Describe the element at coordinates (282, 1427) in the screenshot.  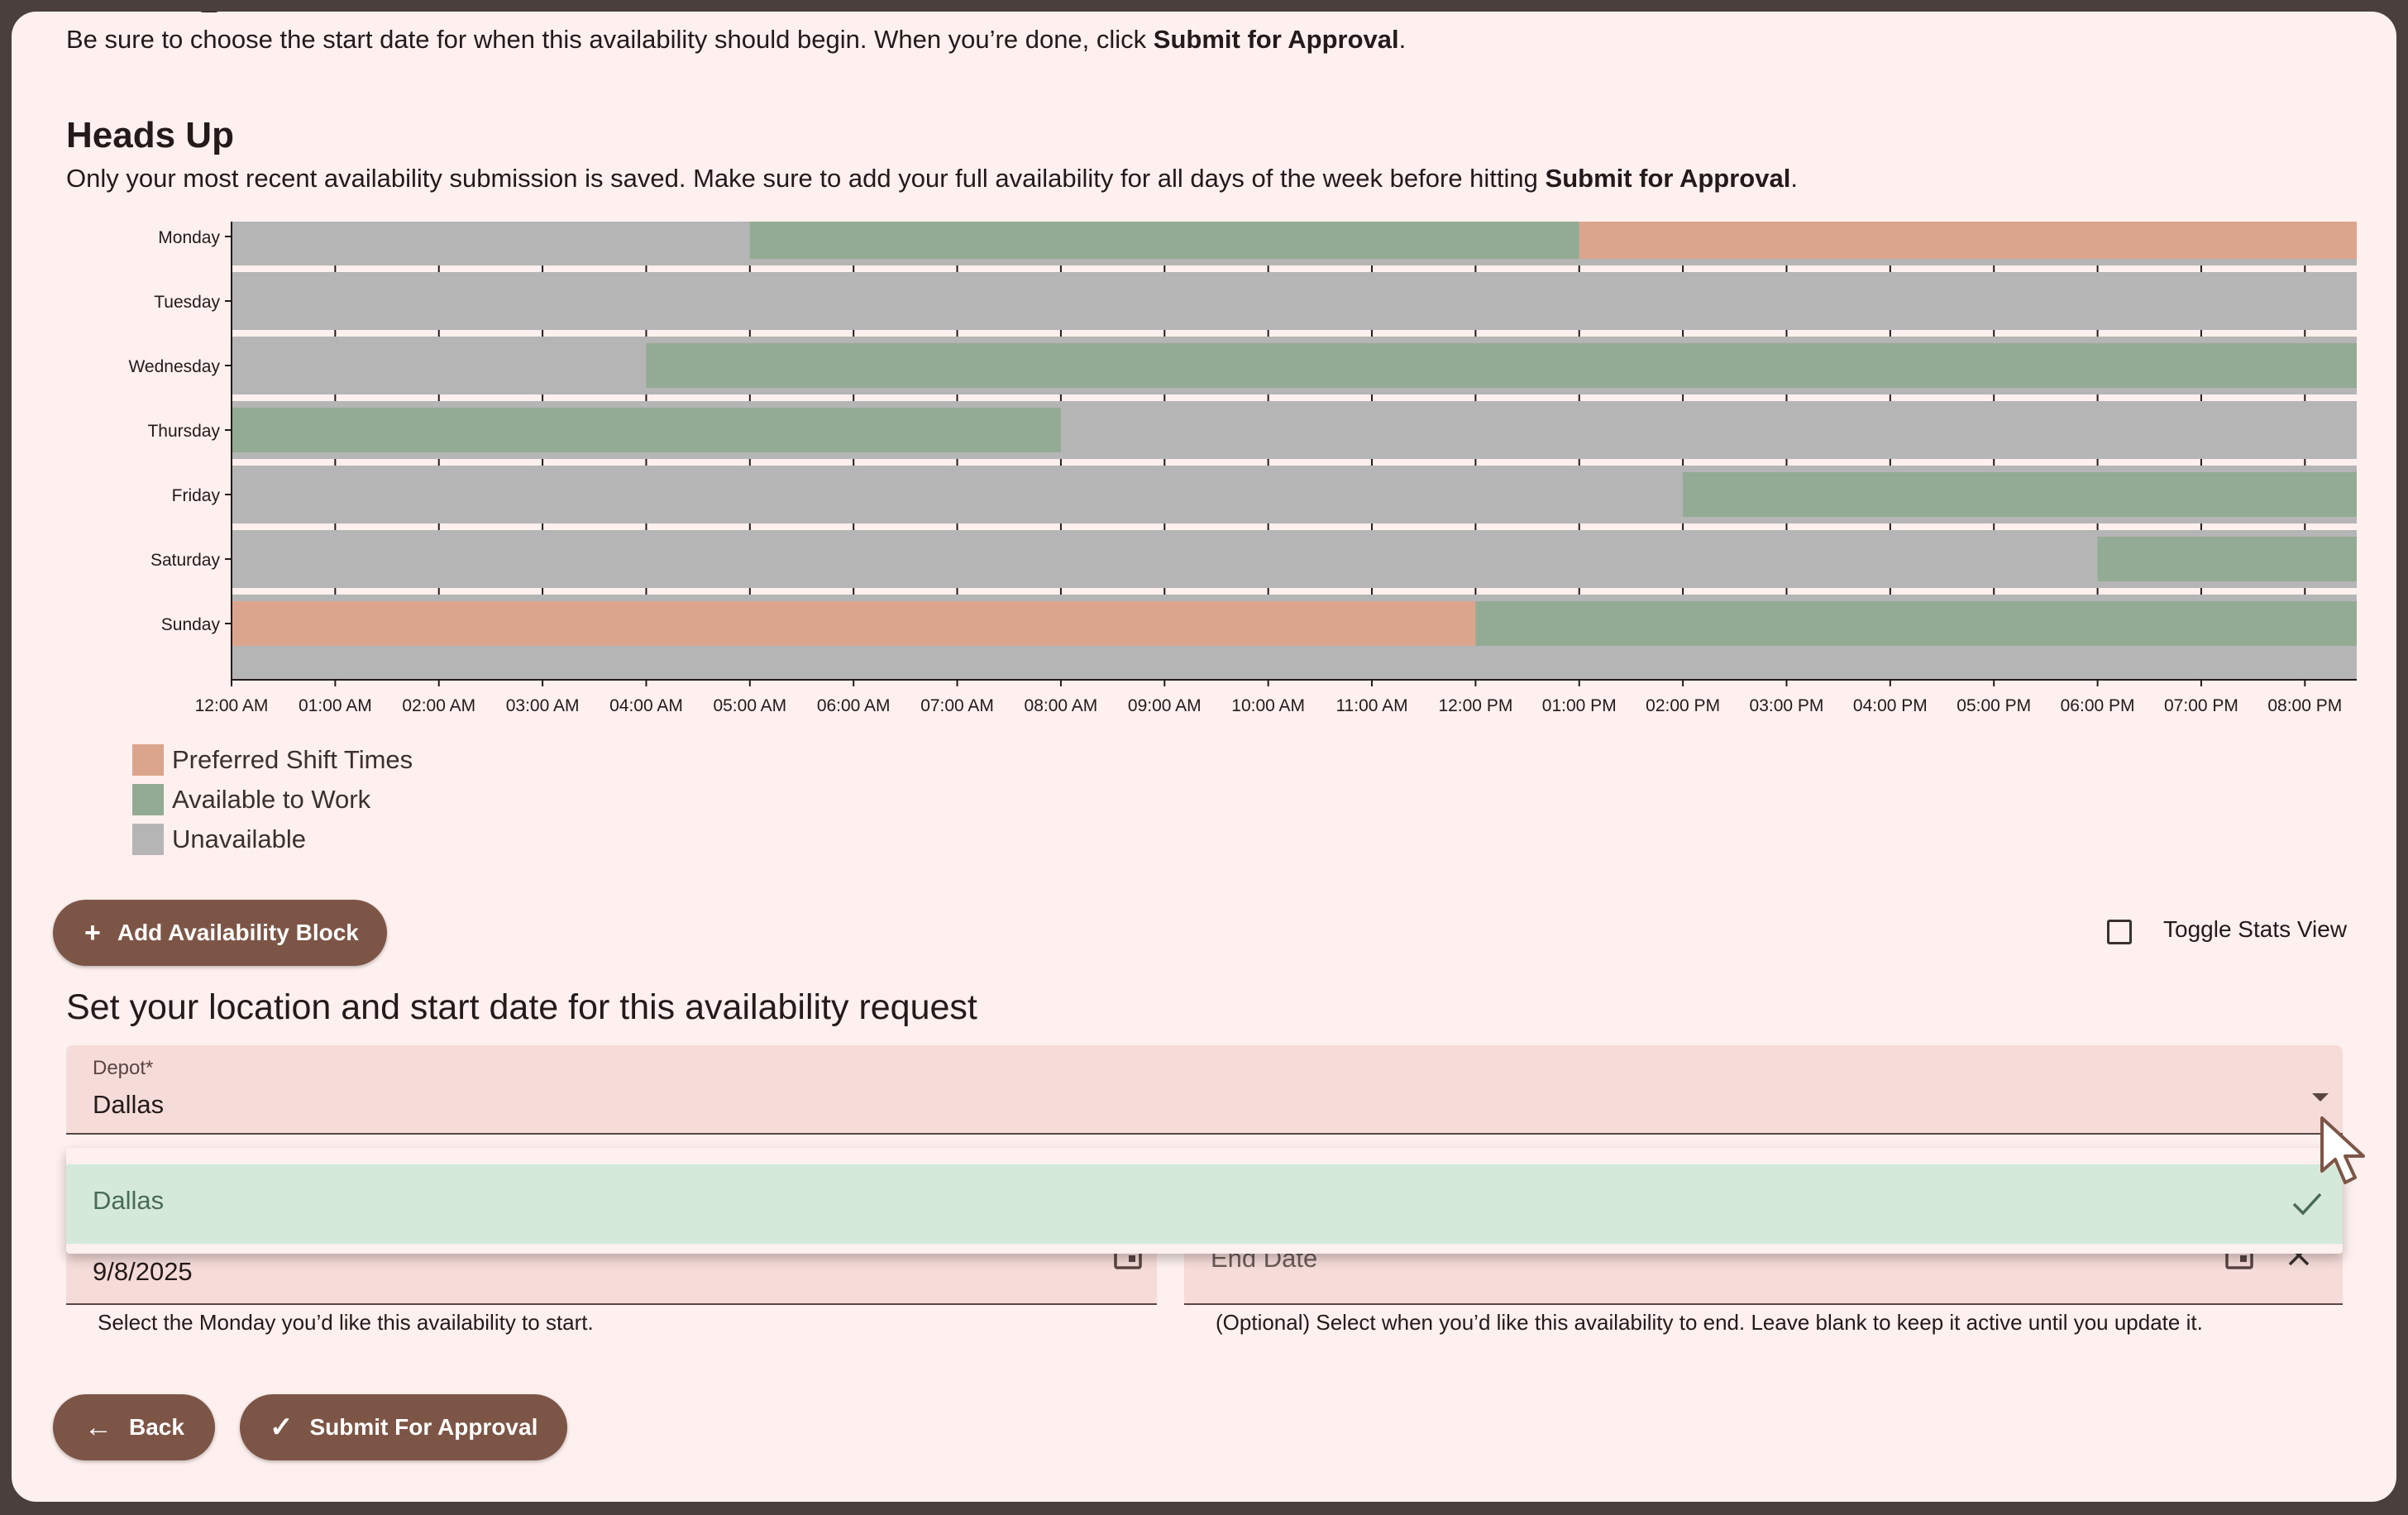
I see `check-icon: ✓` at that location.